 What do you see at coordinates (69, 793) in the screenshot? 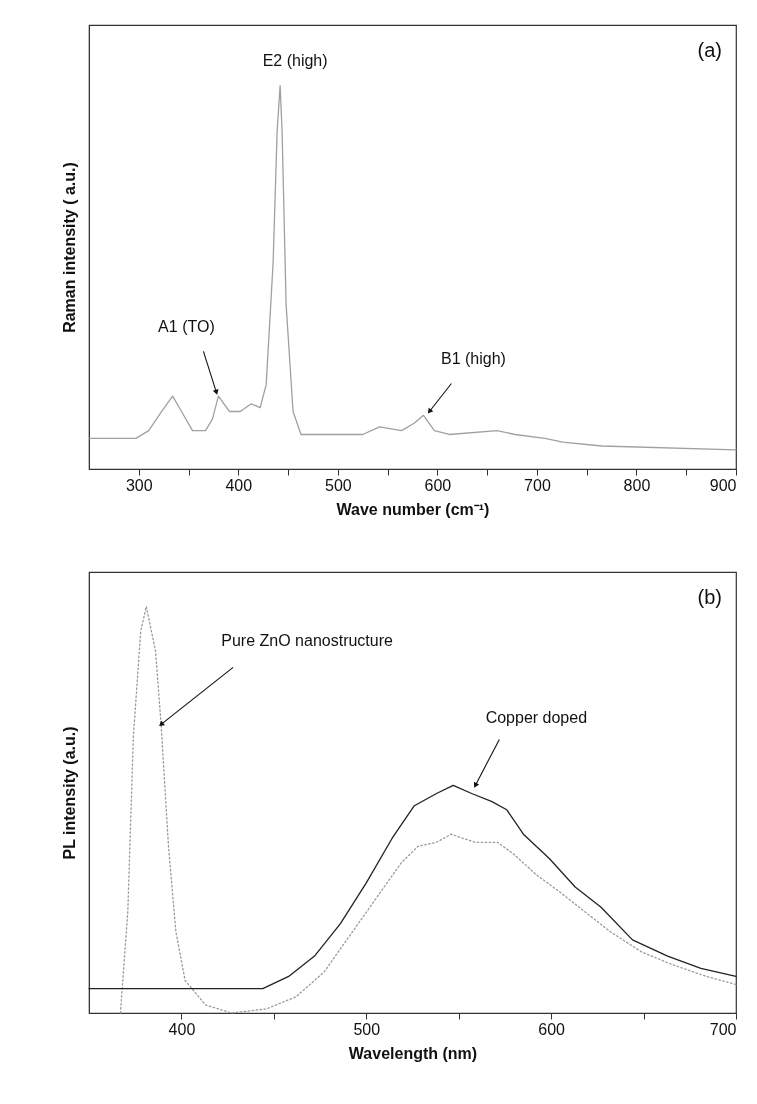
I see `y-axis-title: PL intensity (a.u.)` at bounding box center [69, 793].